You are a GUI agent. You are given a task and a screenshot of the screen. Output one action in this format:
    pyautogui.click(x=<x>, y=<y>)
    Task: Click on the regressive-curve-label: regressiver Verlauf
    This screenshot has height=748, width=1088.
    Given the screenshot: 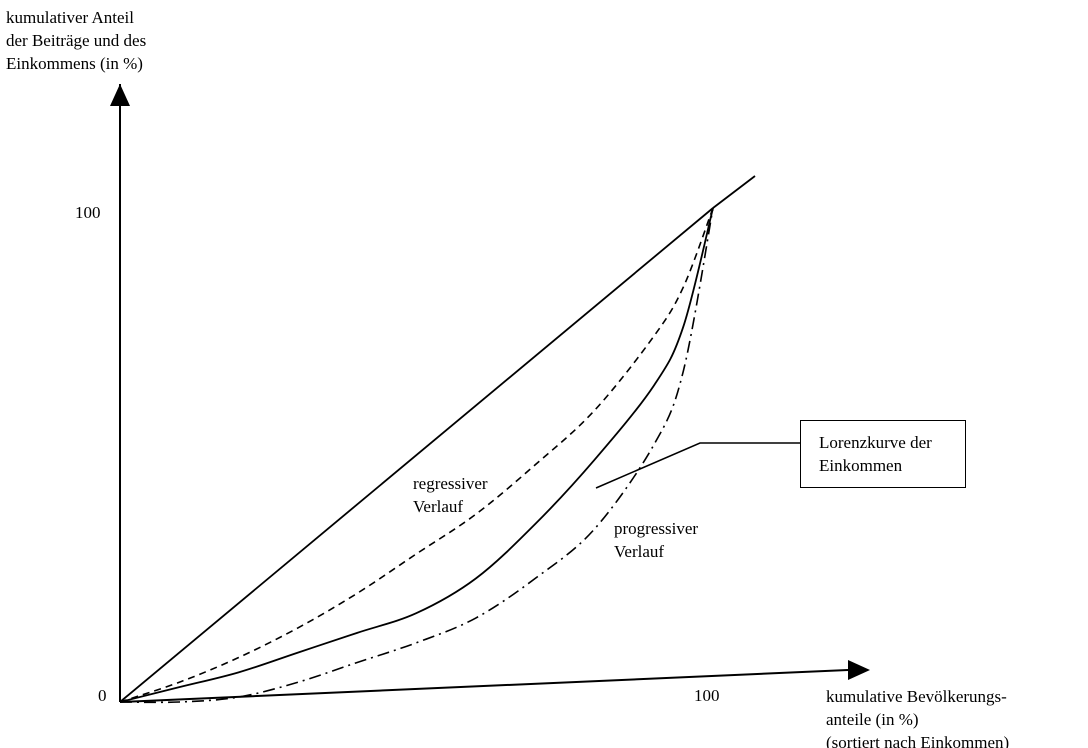 What is the action you would take?
    pyautogui.click(x=450, y=495)
    